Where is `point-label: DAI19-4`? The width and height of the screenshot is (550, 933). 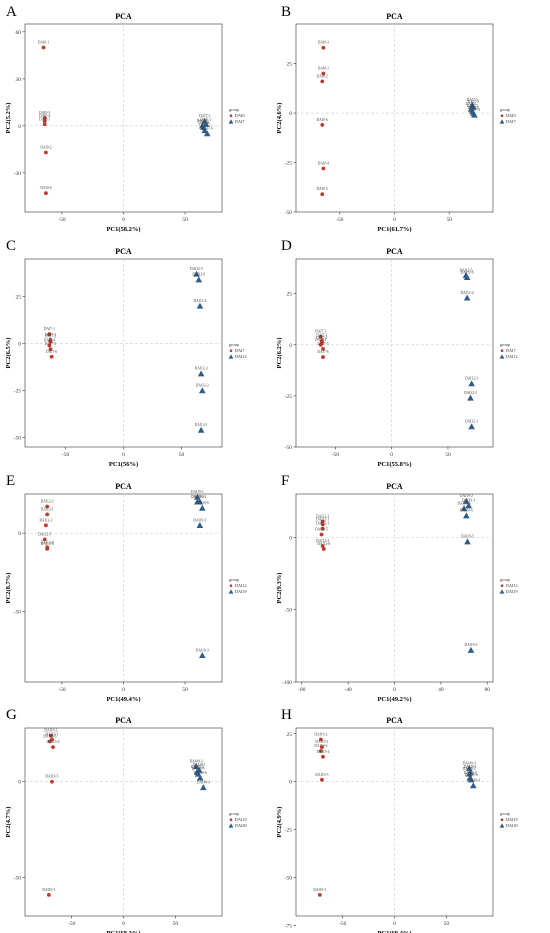 point-label: DAI19-4 is located at coordinates (199, 497).